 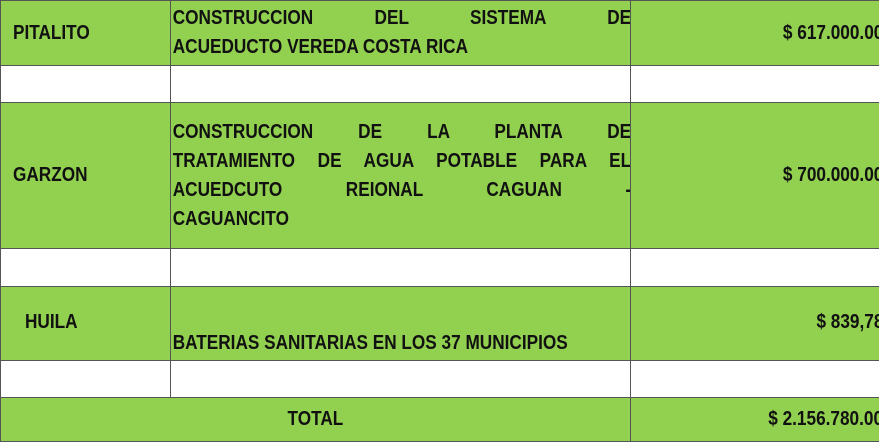 I want to click on total-amount: $ 2.156.780.000, so click(x=824, y=419).